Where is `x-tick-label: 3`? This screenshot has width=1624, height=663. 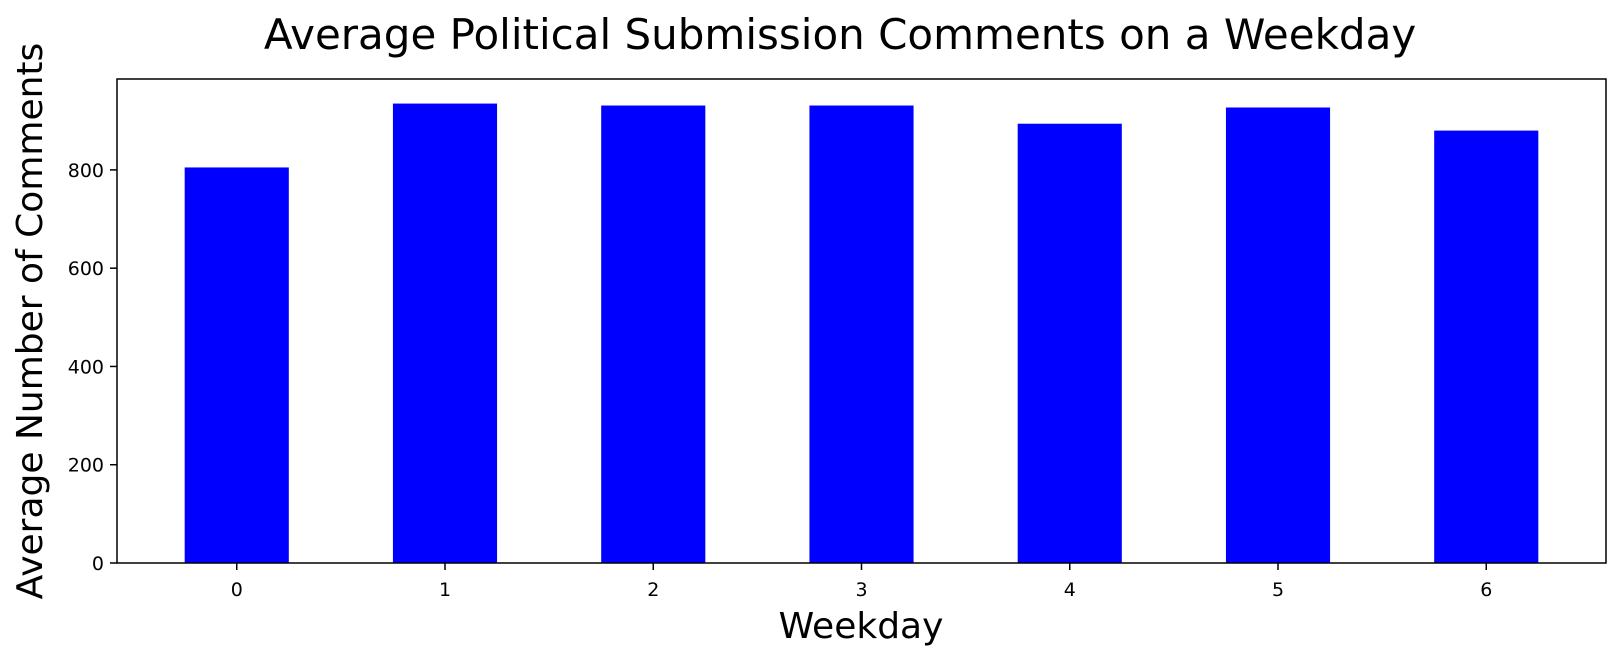
x-tick-label: 3 is located at coordinates (861, 590).